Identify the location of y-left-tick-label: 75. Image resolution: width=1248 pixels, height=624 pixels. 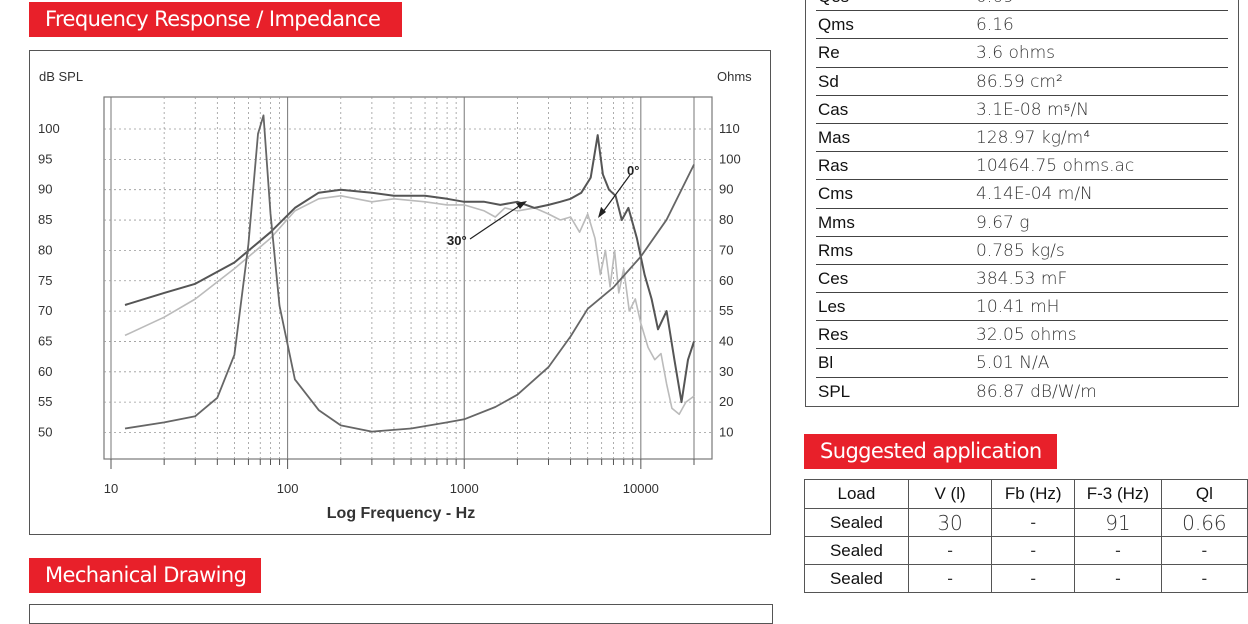
(45, 280).